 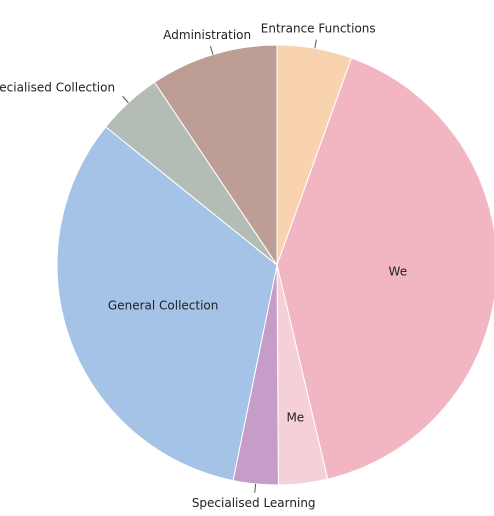 What do you see at coordinates (163, 305) in the screenshot?
I see `slice-label: General Collection` at bounding box center [163, 305].